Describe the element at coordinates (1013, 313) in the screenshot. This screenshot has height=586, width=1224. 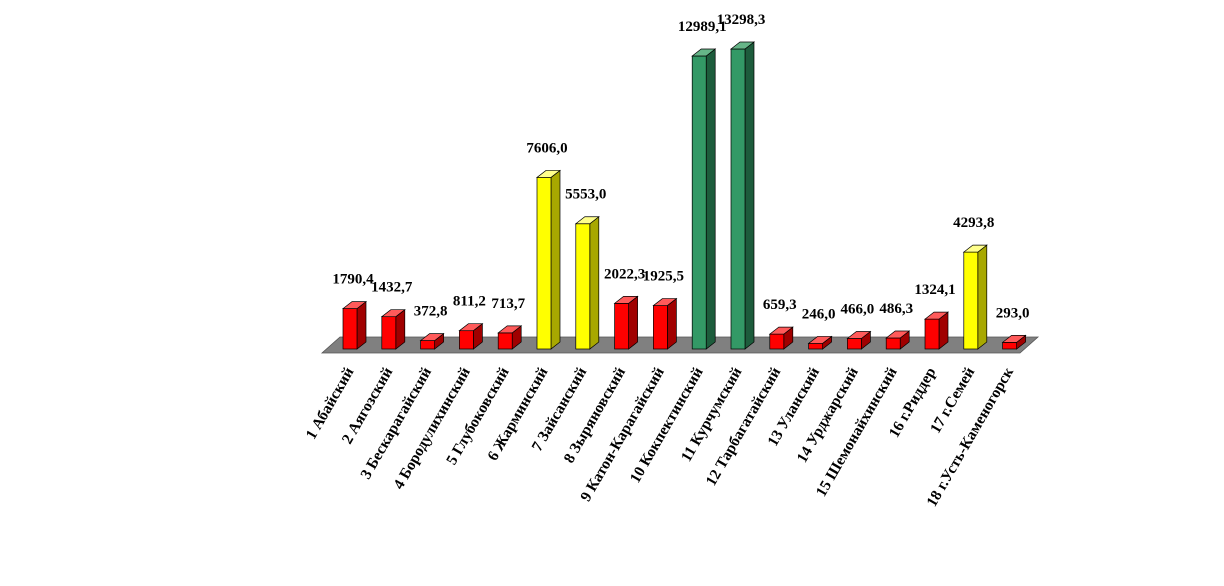
I see `value-label-18: 293,0` at that location.